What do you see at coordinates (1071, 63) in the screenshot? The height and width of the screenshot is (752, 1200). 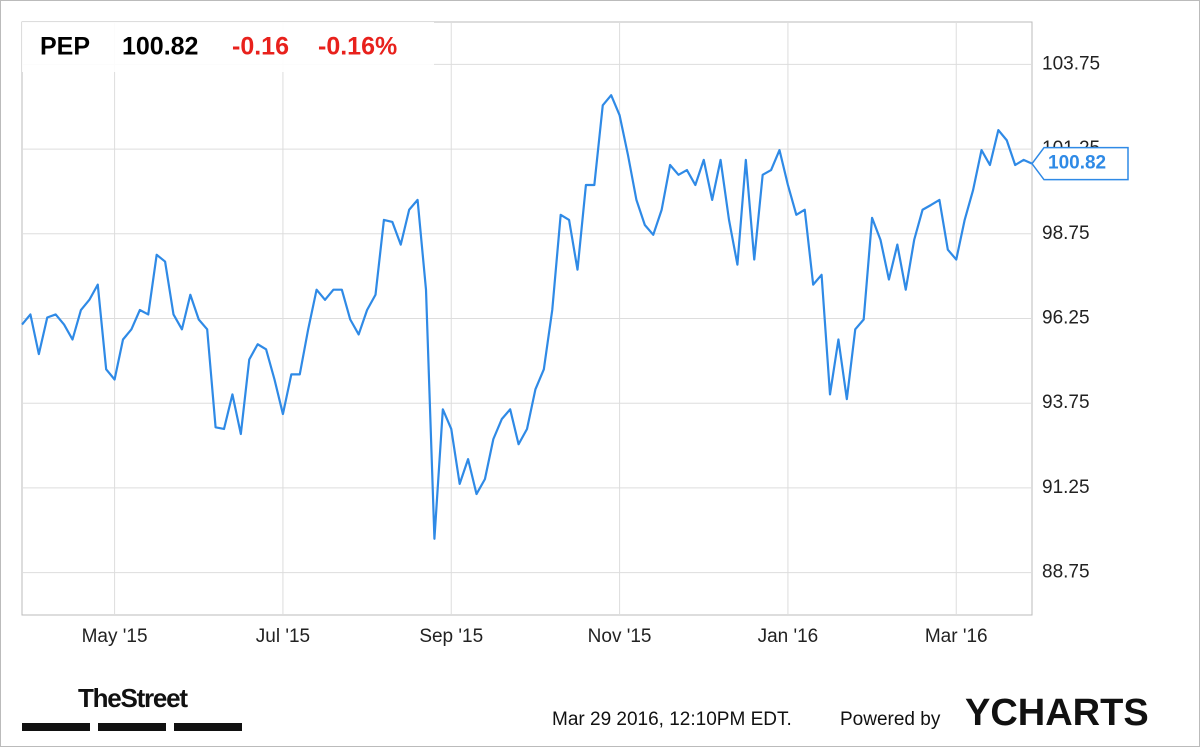 I see `y-tick-label: 103.75` at bounding box center [1071, 63].